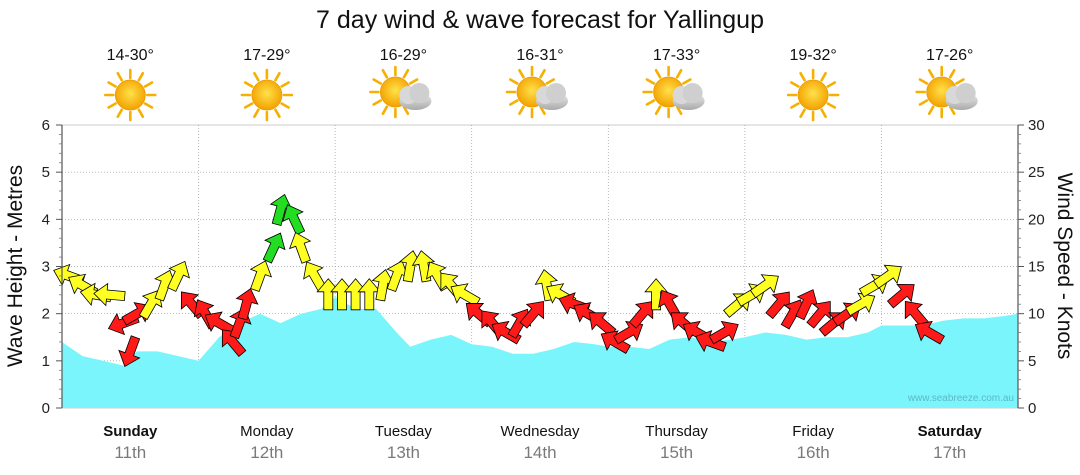  I want to click on day-temperature: 16-29°, so click(403, 55).